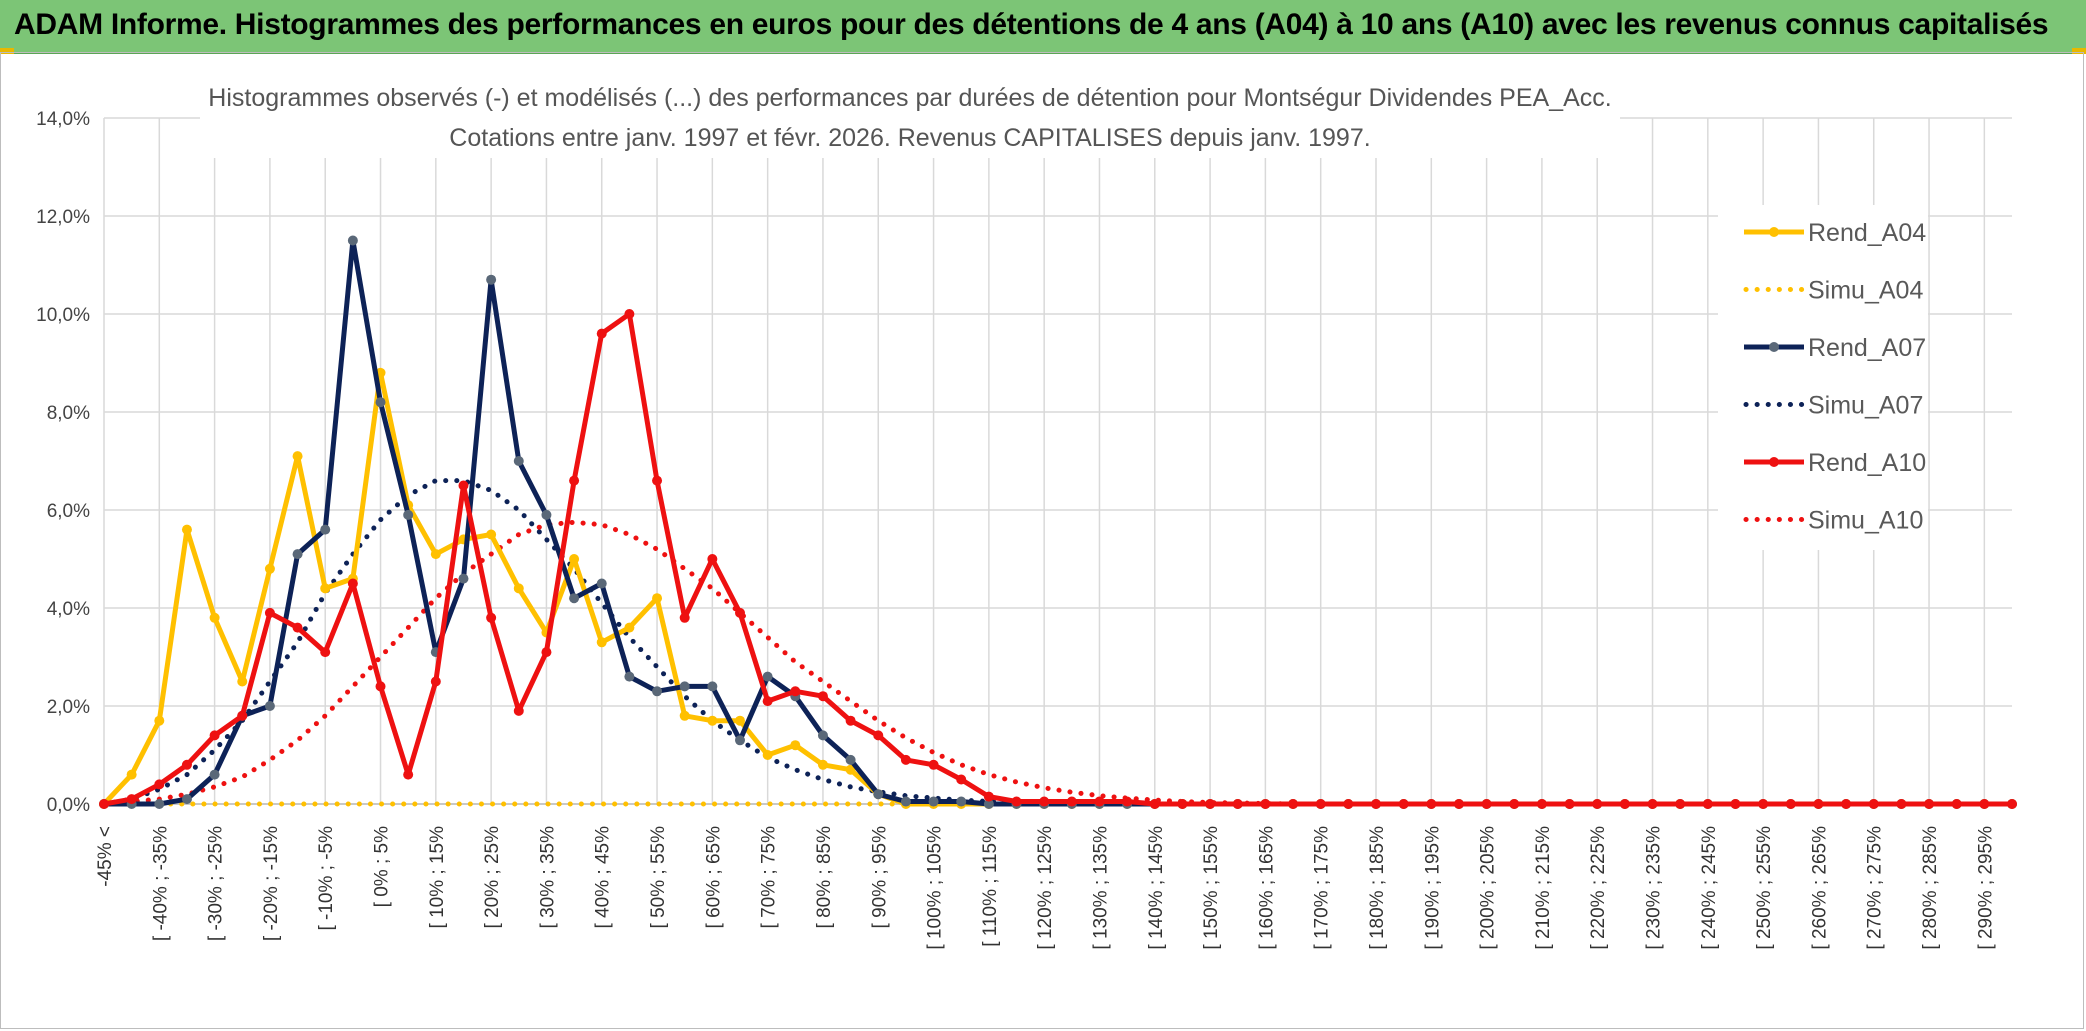 The image size is (2086, 1031). I want to click on y-tick-label: 2,0%, so click(68, 707).